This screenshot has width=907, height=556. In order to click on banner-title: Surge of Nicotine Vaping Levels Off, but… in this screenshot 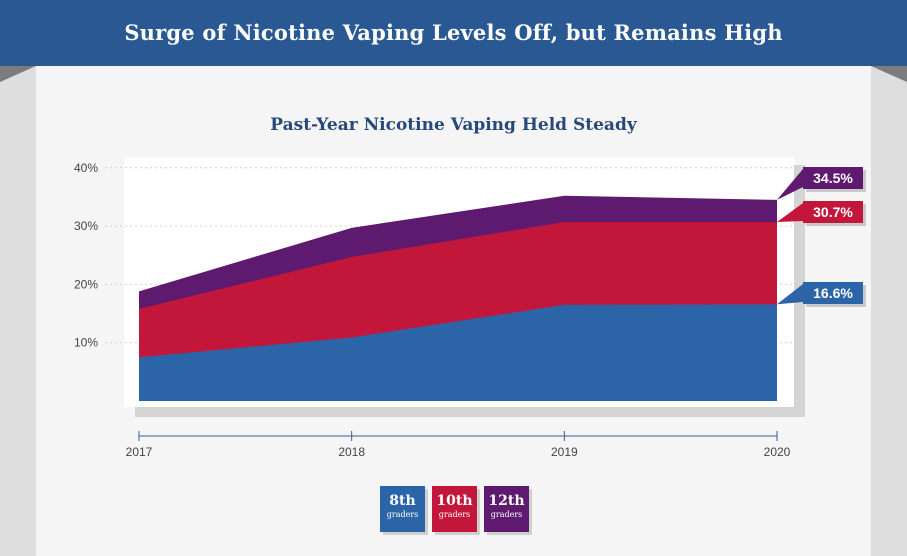, I will do `click(453, 33)`.